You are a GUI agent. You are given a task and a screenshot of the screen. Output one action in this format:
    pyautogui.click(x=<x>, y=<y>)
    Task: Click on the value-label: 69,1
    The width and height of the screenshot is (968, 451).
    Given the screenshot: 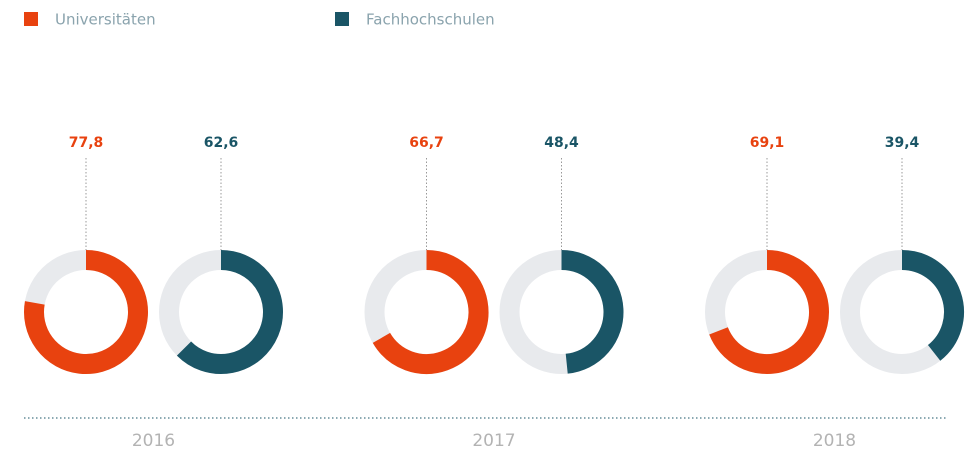 What is the action you would take?
    pyautogui.click(x=767, y=143)
    